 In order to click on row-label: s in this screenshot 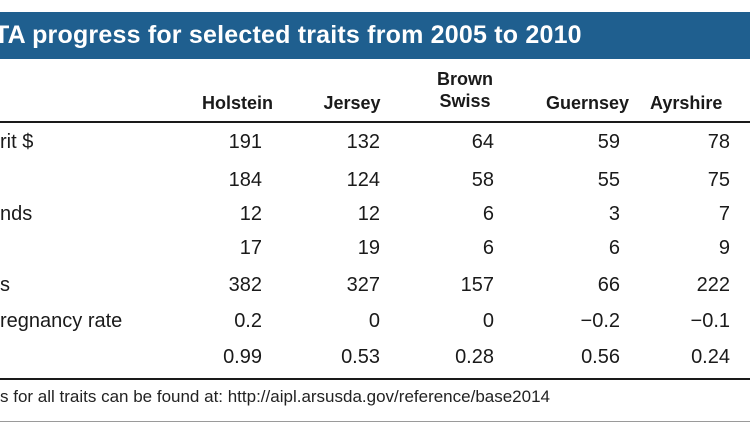, I will do `click(5, 285)`.